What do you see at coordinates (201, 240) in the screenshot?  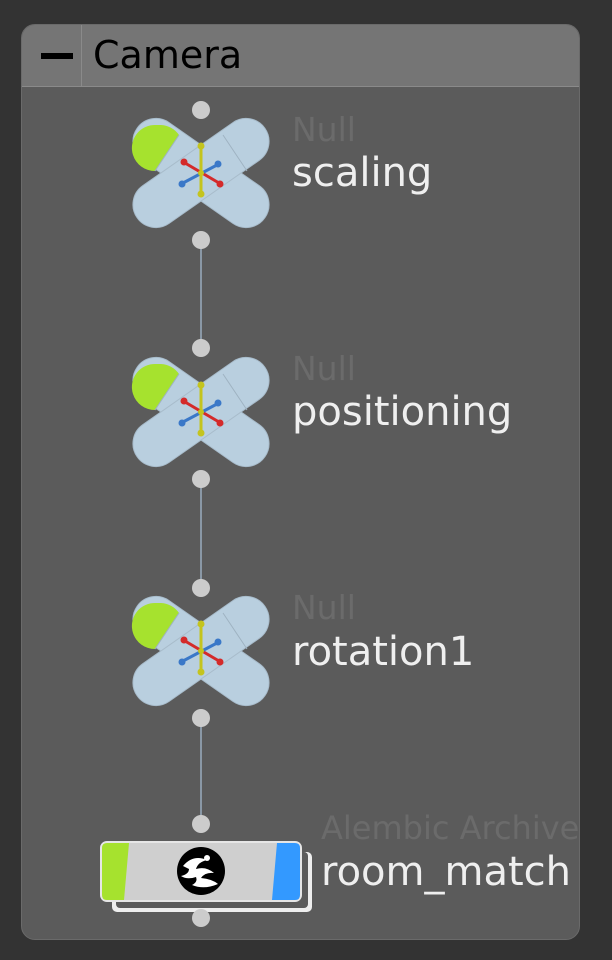 I see `scaling-output-connector` at bounding box center [201, 240].